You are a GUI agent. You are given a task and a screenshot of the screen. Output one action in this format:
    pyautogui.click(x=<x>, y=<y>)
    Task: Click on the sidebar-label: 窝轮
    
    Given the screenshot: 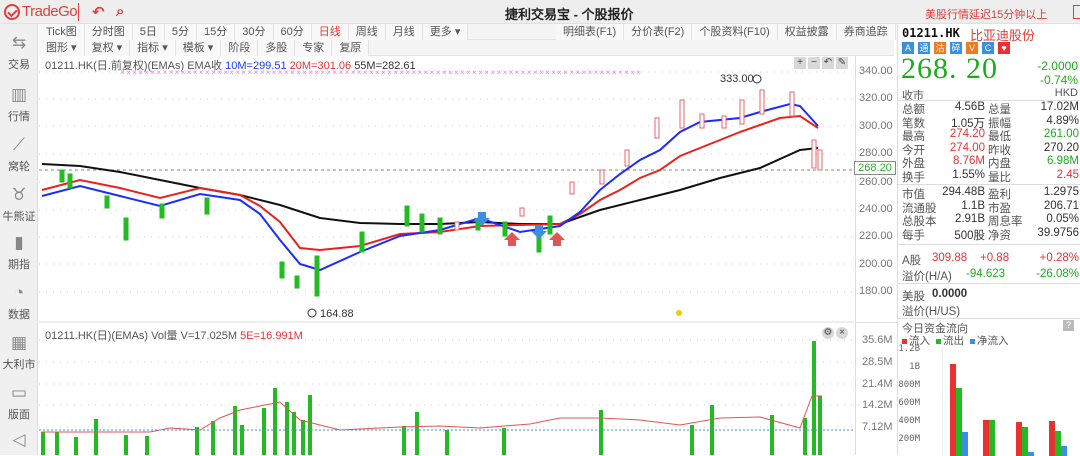 What is the action you would take?
    pyautogui.click(x=19, y=167)
    